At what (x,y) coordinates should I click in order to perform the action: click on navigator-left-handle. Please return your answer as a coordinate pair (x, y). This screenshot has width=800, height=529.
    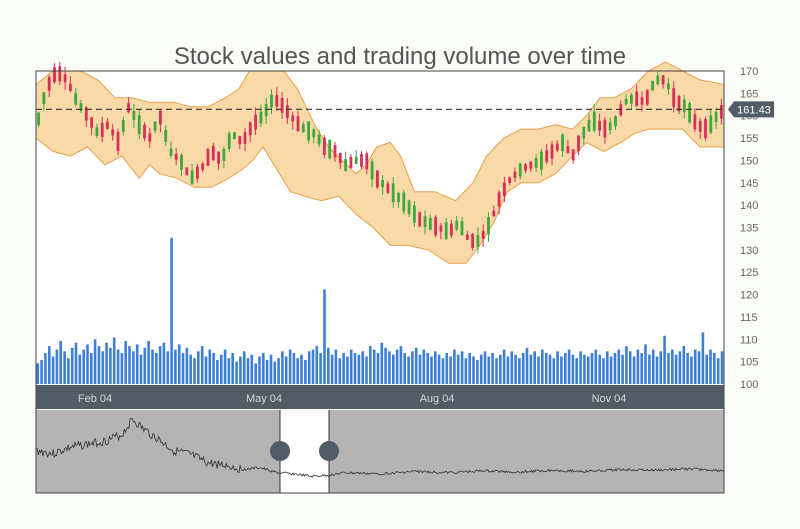
    Looking at the image, I should click on (280, 451).